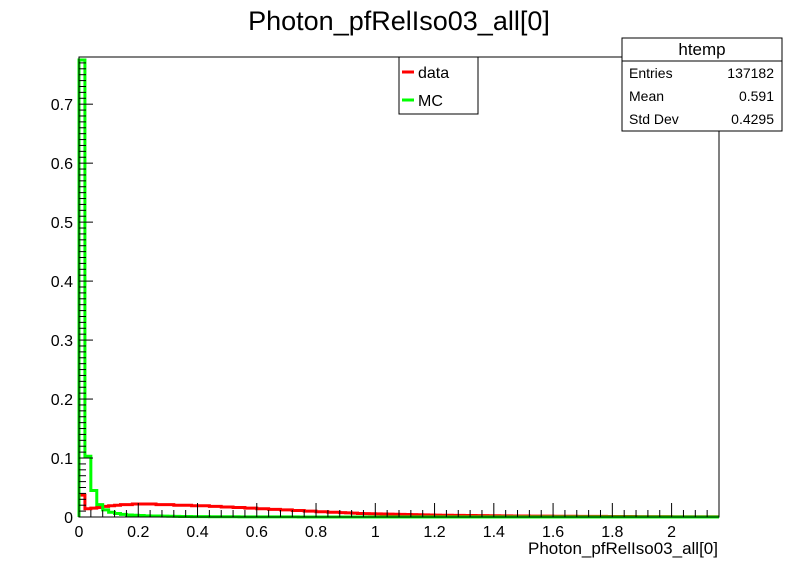  What do you see at coordinates (553, 532) in the screenshot?
I see `x-tick-label: 1.6` at bounding box center [553, 532].